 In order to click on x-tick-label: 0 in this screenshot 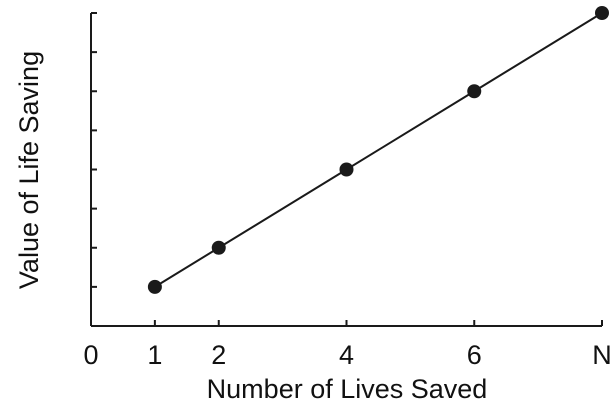, I will do `click(90, 355)`.